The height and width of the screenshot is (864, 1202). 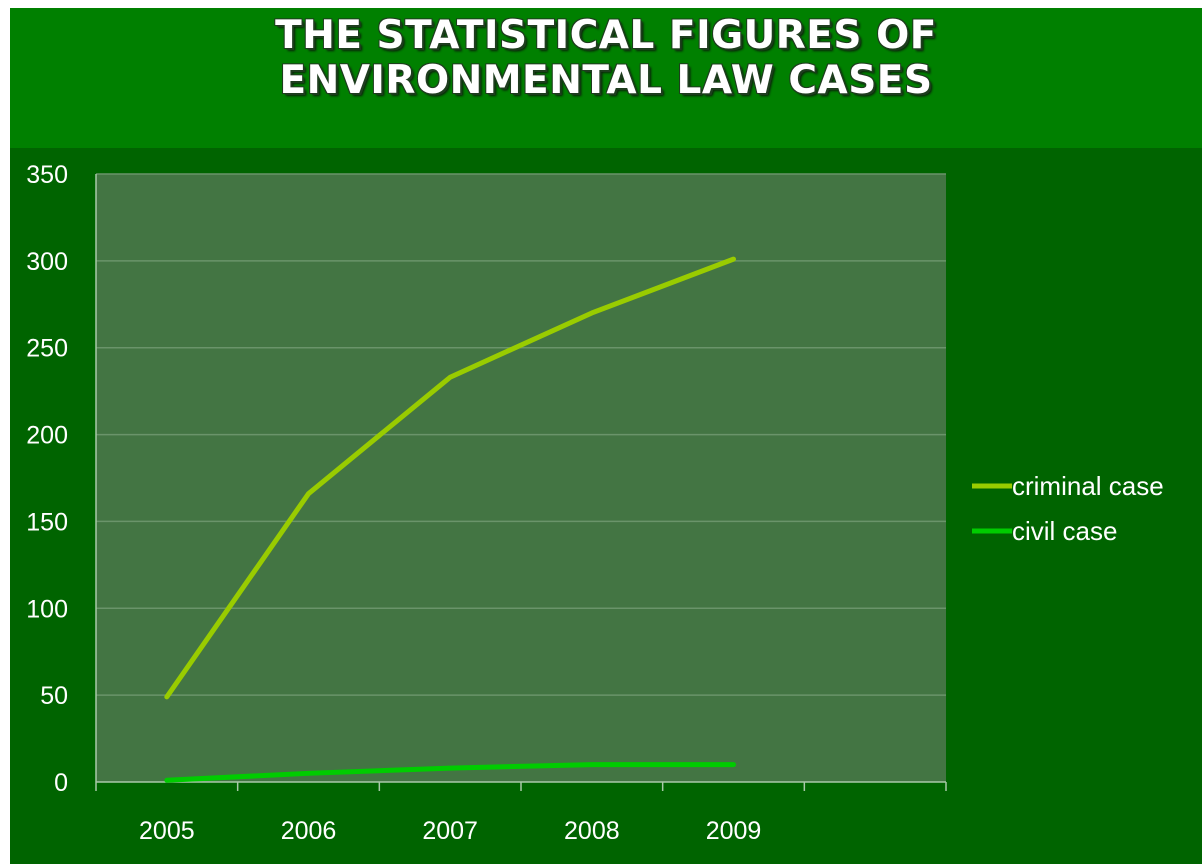 What do you see at coordinates (1068, 508) in the screenshot?
I see `legend: criminal case civil case` at bounding box center [1068, 508].